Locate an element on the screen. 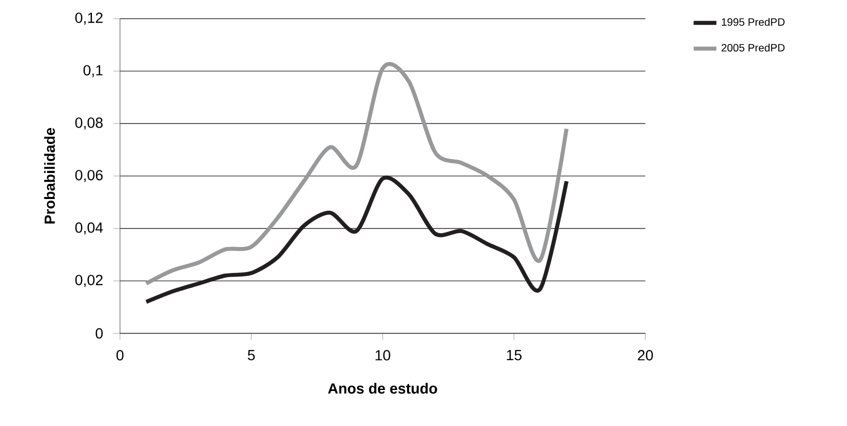 The image size is (847, 426). y-tick-label: 0,06 is located at coordinates (89, 176).